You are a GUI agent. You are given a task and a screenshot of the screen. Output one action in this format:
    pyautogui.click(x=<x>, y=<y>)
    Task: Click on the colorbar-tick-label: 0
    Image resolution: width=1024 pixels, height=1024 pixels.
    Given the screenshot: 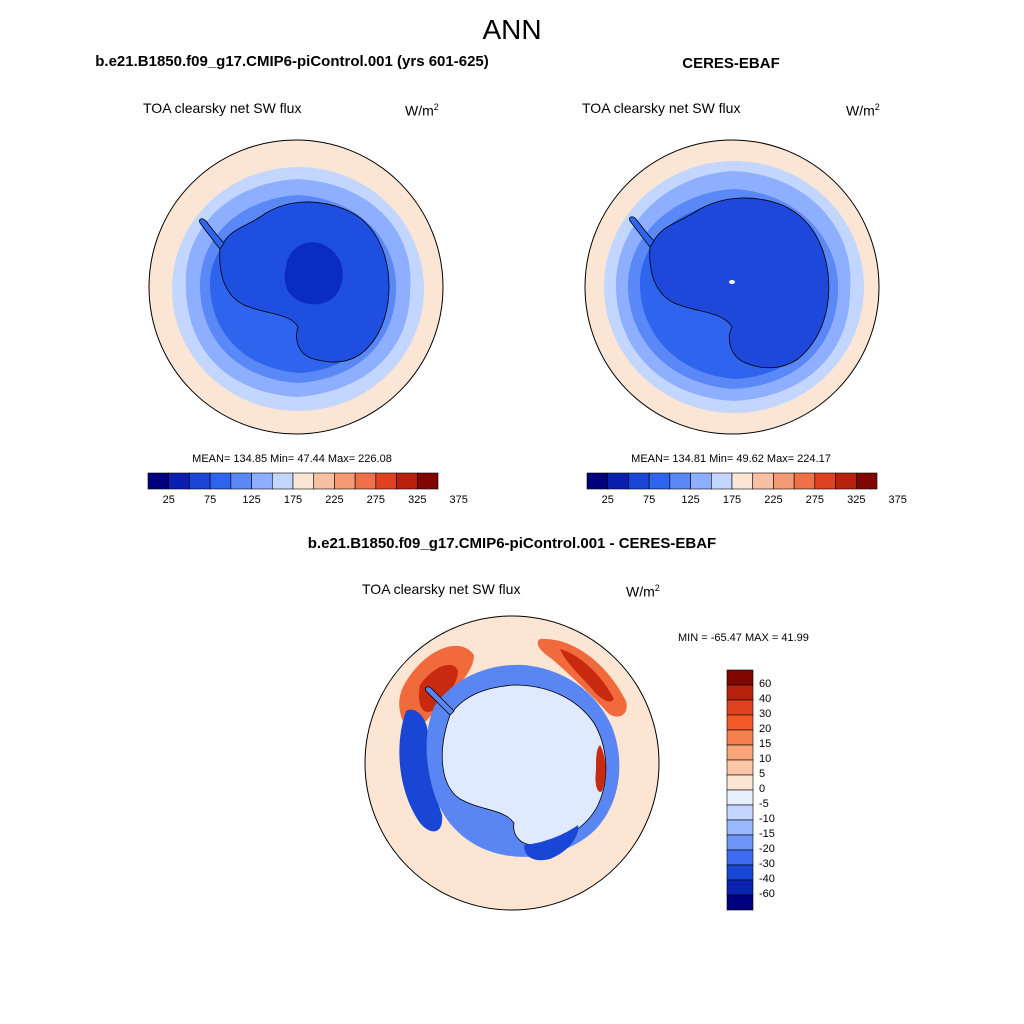 What is the action you would take?
    pyautogui.click(x=762, y=789)
    